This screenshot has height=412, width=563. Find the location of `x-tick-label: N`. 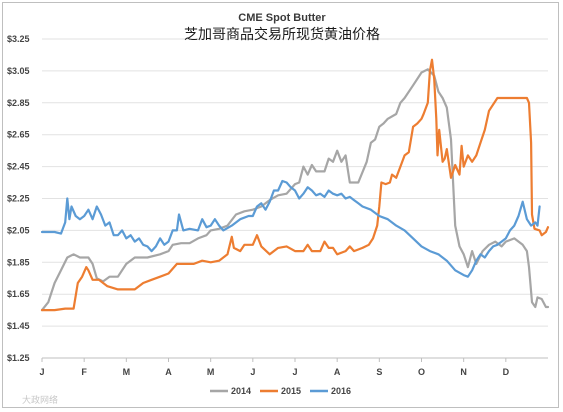

x-tick-label: N is located at coordinates (463, 372).